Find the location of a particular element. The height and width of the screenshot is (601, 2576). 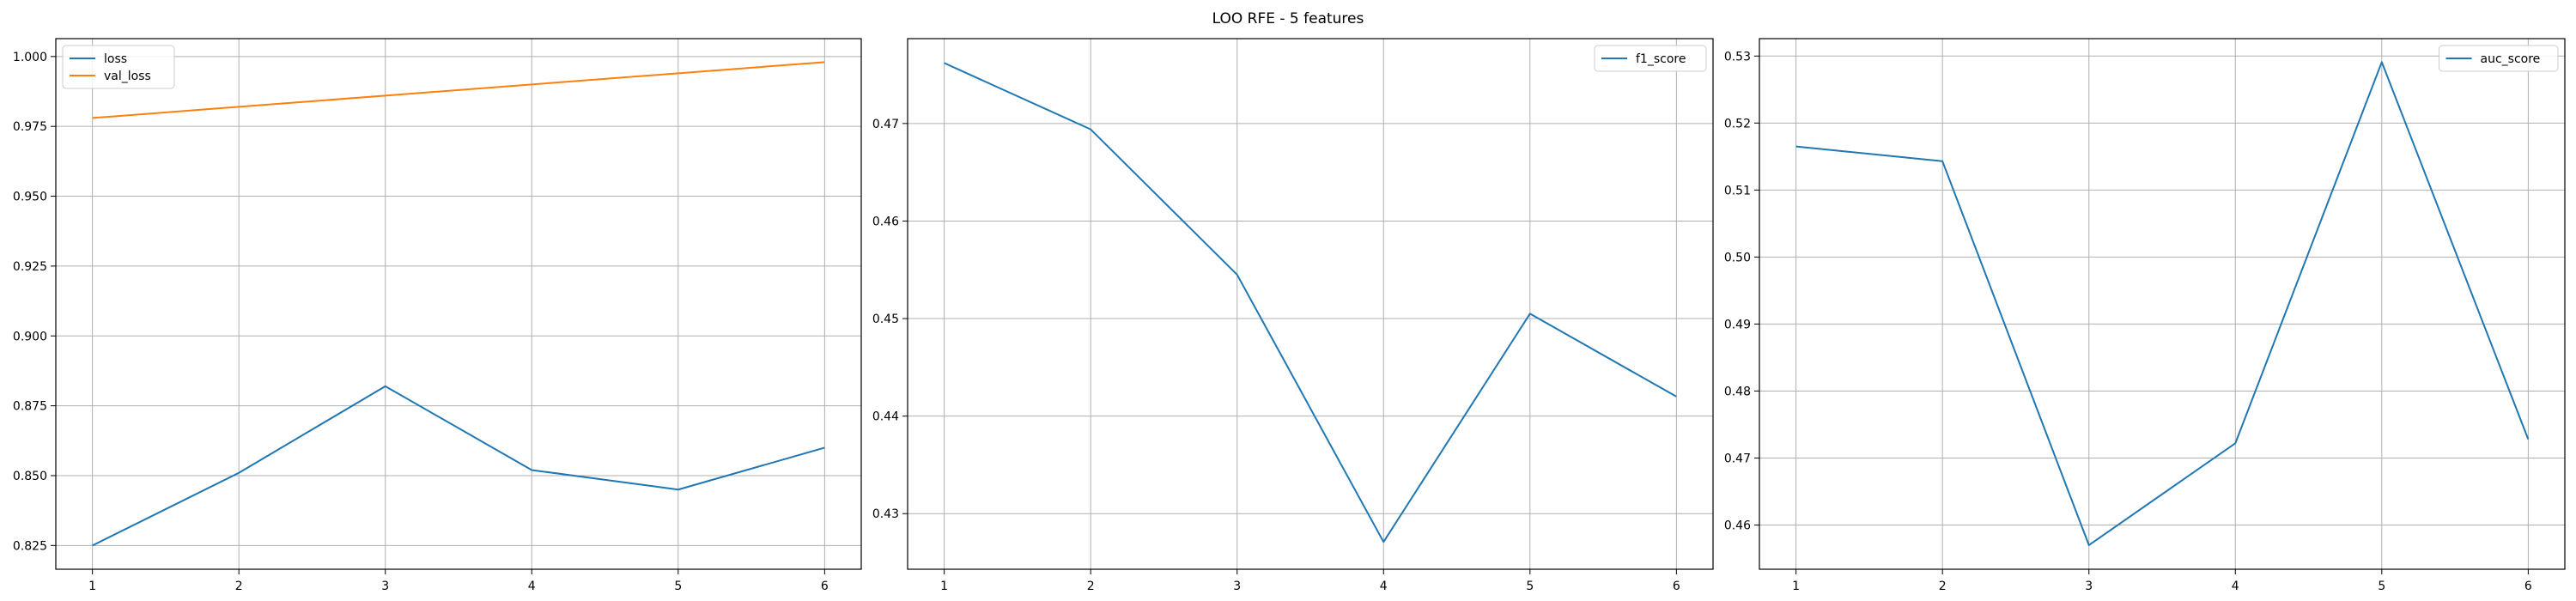

legend-label-loss: loss is located at coordinates (116, 59).